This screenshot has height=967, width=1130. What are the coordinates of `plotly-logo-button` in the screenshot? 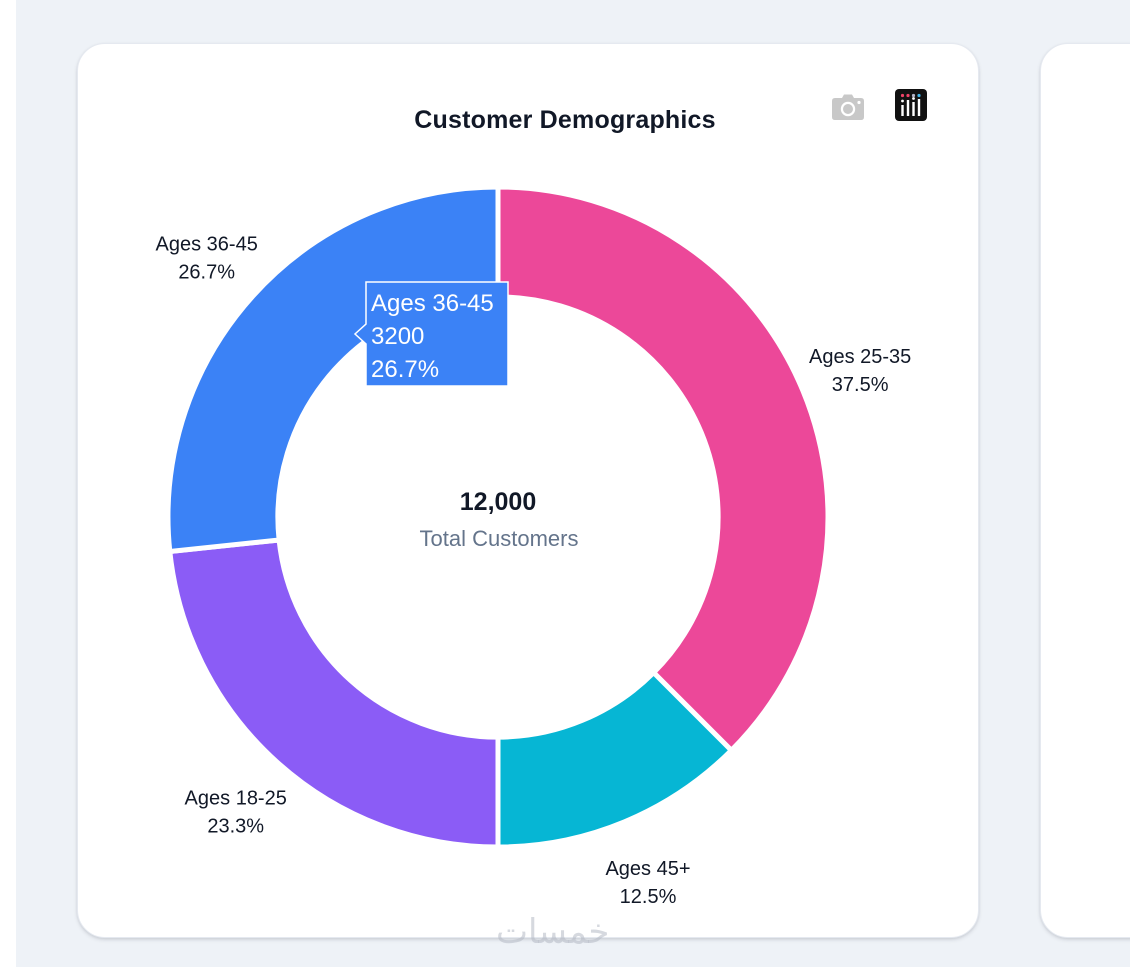 It's located at (911, 105).